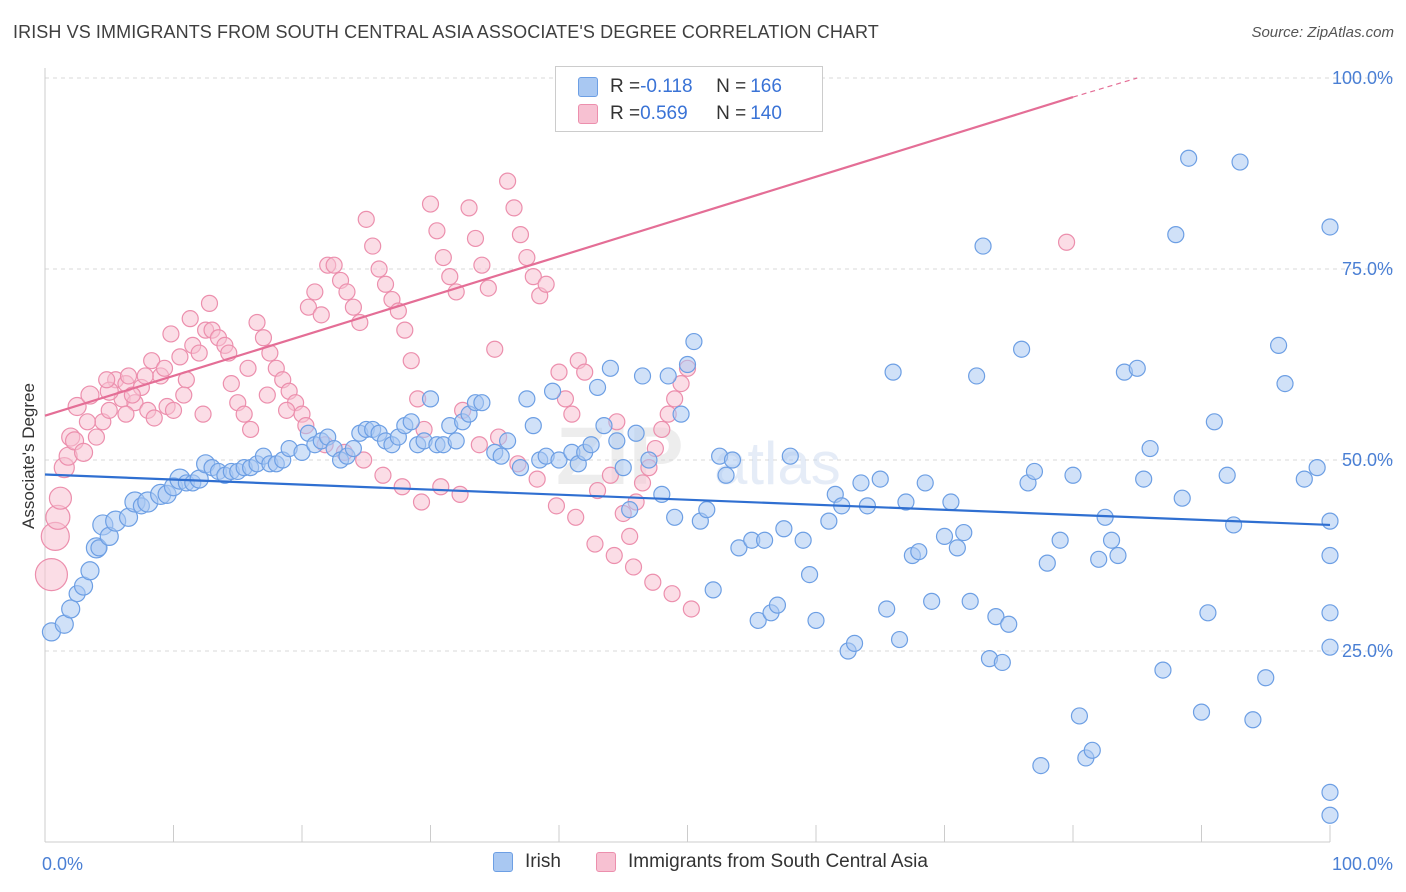 The image size is (1406, 892). What do you see at coordinates (731, 86) in the screenshot?
I see `irish-n-label: N =` at bounding box center [731, 86].